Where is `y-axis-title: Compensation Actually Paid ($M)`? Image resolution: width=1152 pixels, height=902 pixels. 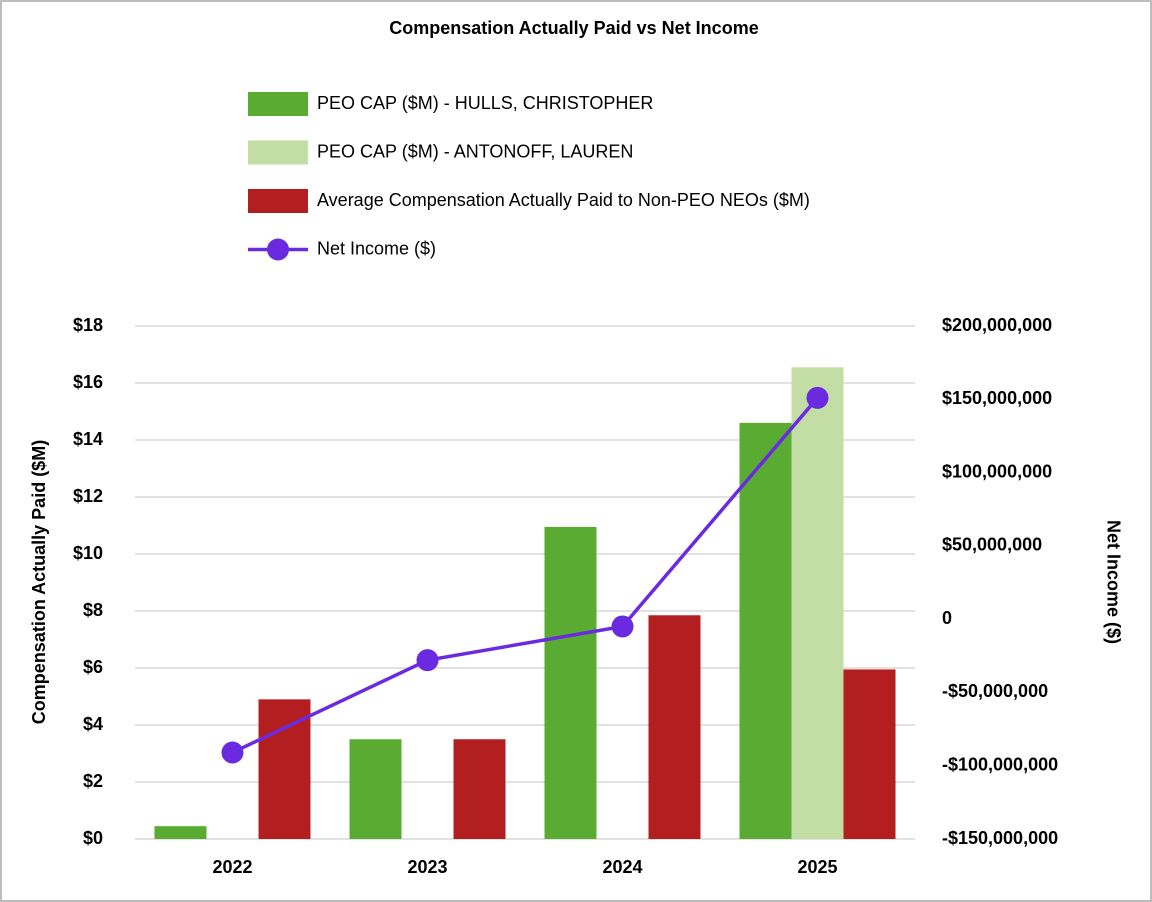
y-axis-title: Compensation Actually Paid ($M) is located at coordinates (39, 582).